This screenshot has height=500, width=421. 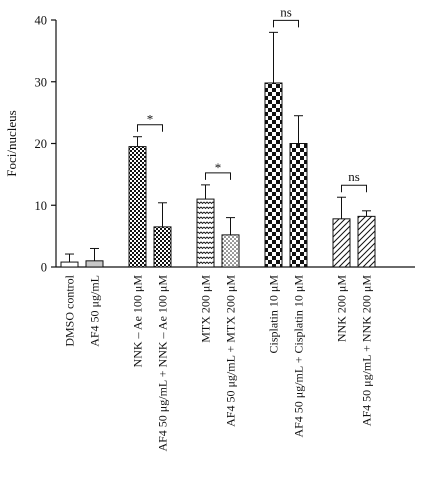 I want to click on category-label: MTX 200 μM, so click(x=206, y=309).